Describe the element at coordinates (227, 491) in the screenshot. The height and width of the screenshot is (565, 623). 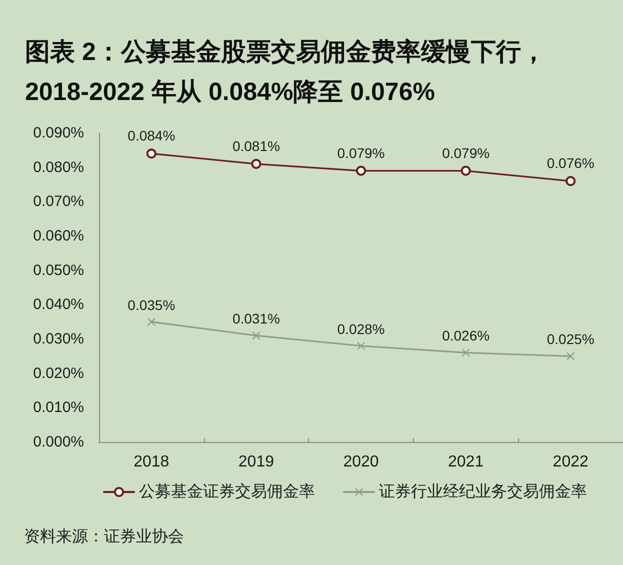
I see `legend-label: 公募基金证券交易佣金率` at that location.